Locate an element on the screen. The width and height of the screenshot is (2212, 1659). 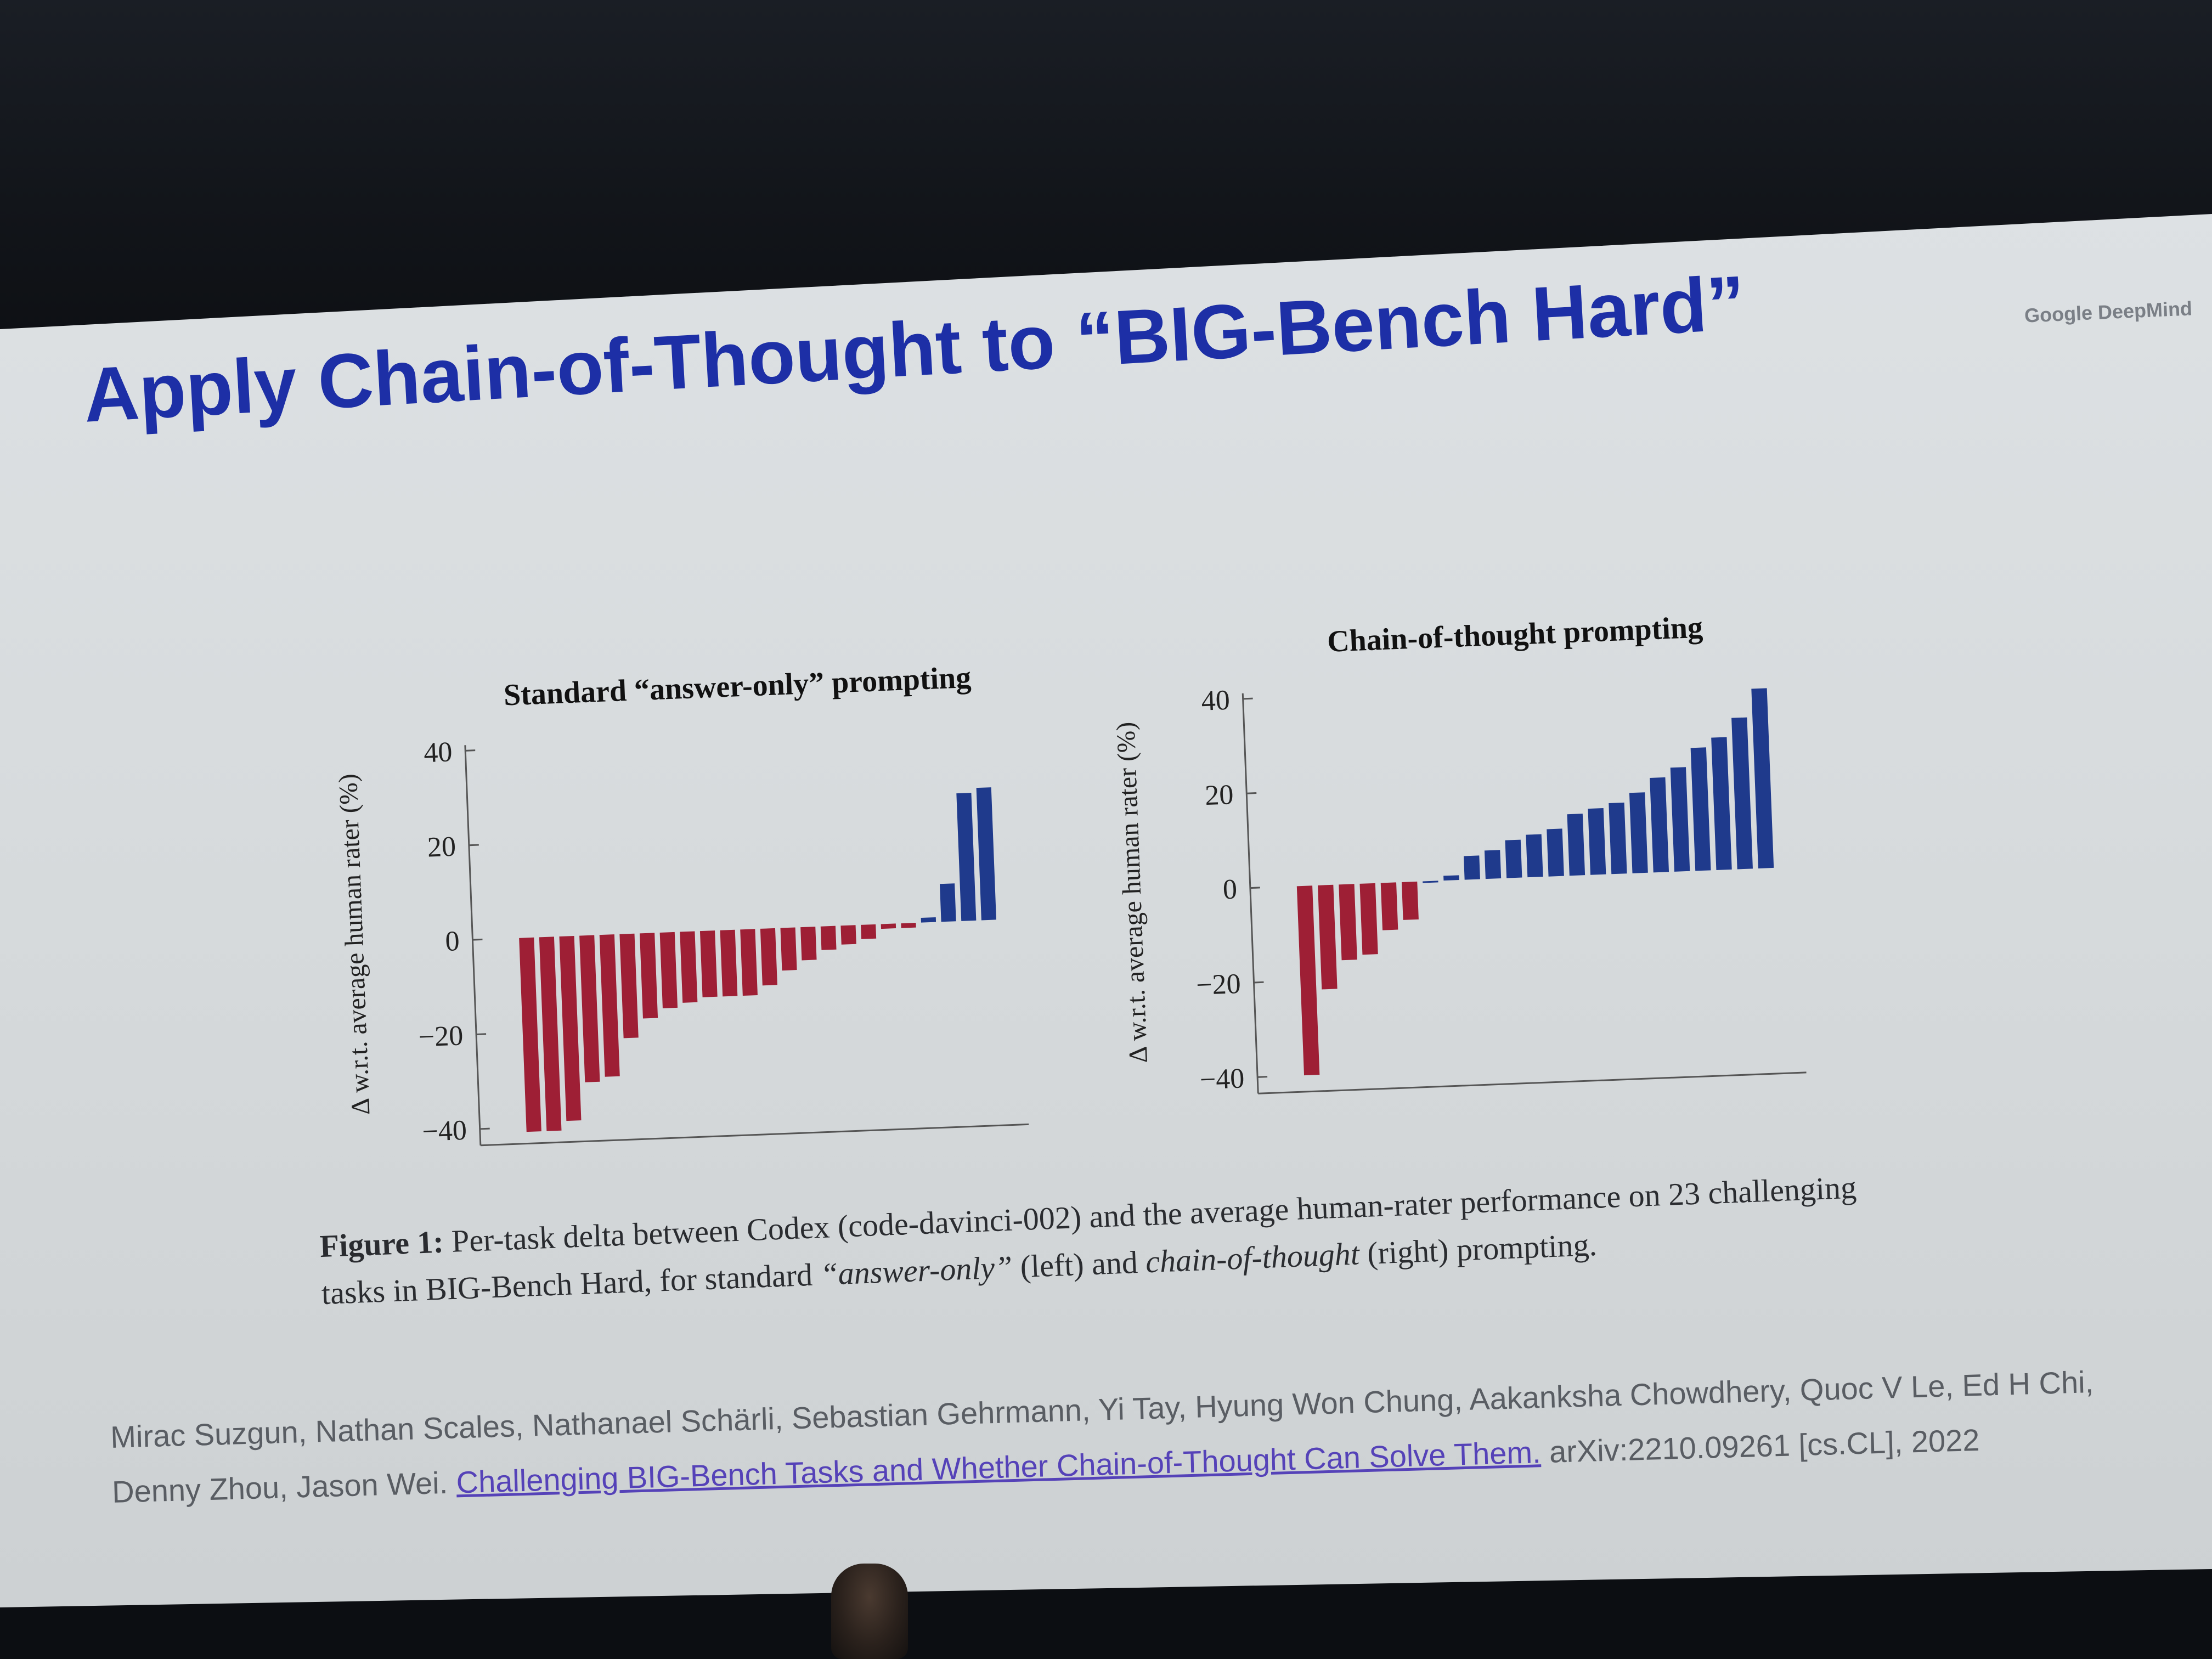
caption-label: Figure 1: is located at coordinates (381, 1244).